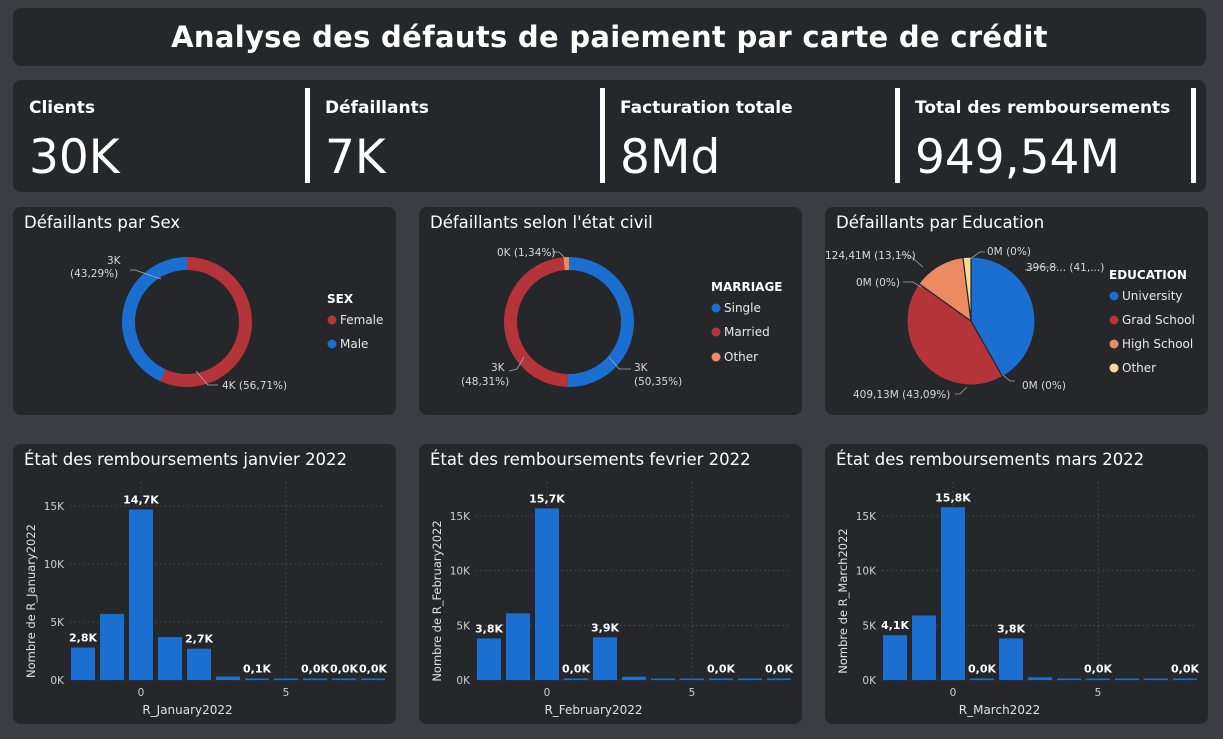 Image resolution: width=1223 pixels, height=739 pixels. I want to click on legend-swatch-grad-school, so click(1114, 320).